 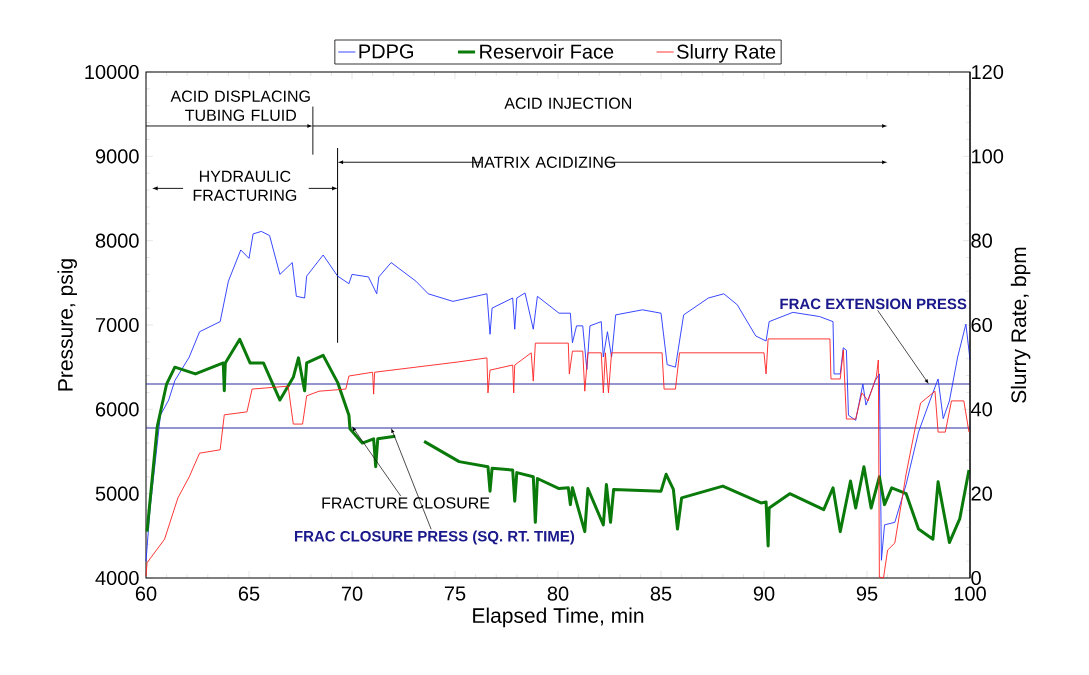 What do you see at coordinates (352, 593) in the screenshot?
I see `x-tick-label: 70` at bounding box center [352, 593].